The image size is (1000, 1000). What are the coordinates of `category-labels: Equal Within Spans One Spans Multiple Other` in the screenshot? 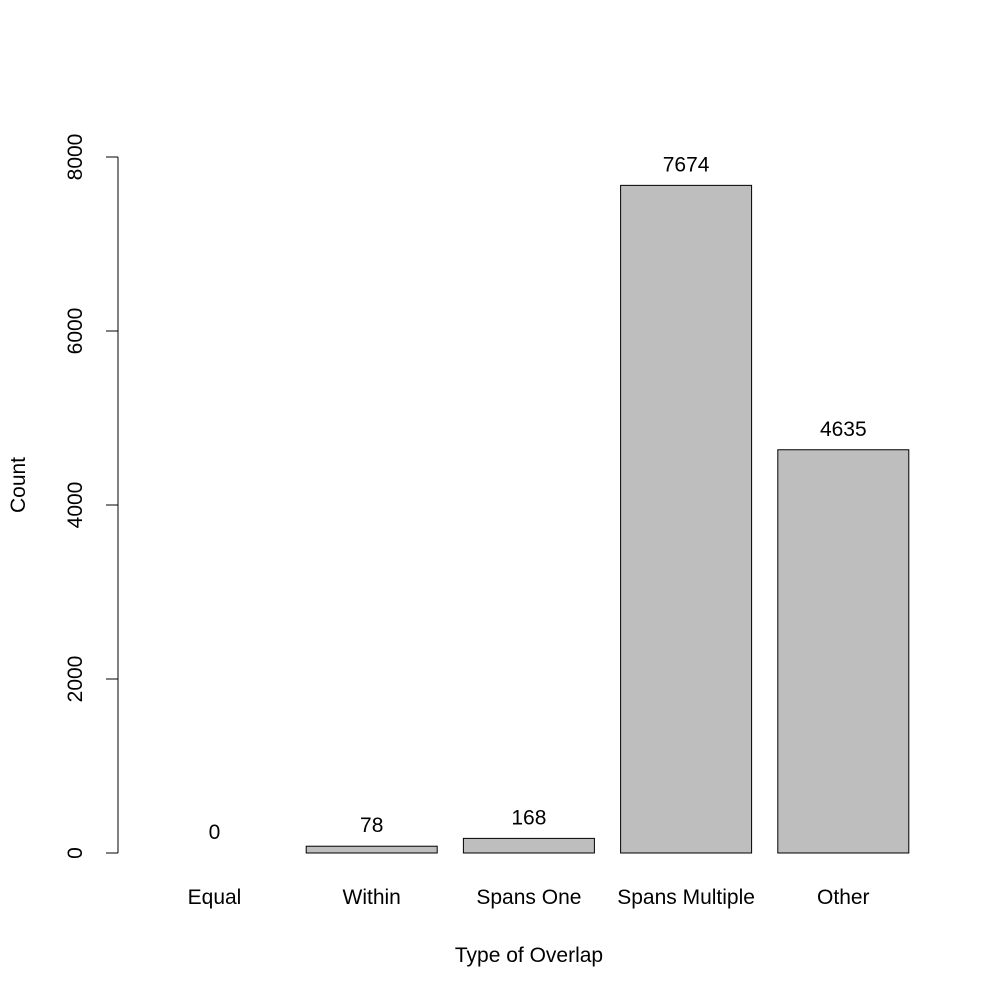 It's located at (529, 897).